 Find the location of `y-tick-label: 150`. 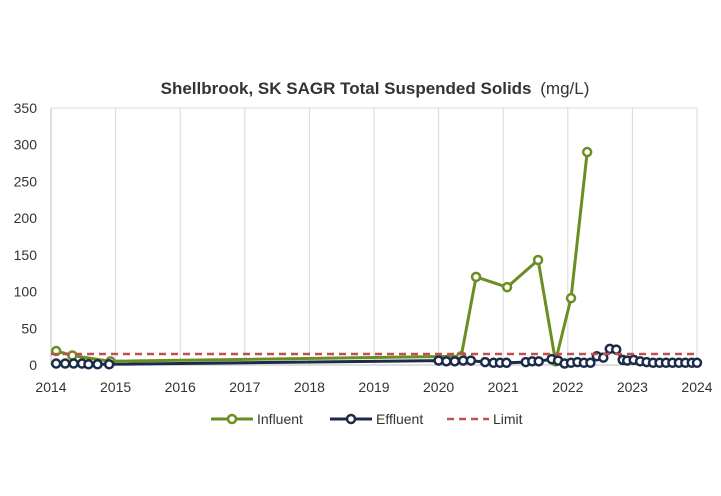

y-tick-label: 150 is located at coordinates (26, 255).